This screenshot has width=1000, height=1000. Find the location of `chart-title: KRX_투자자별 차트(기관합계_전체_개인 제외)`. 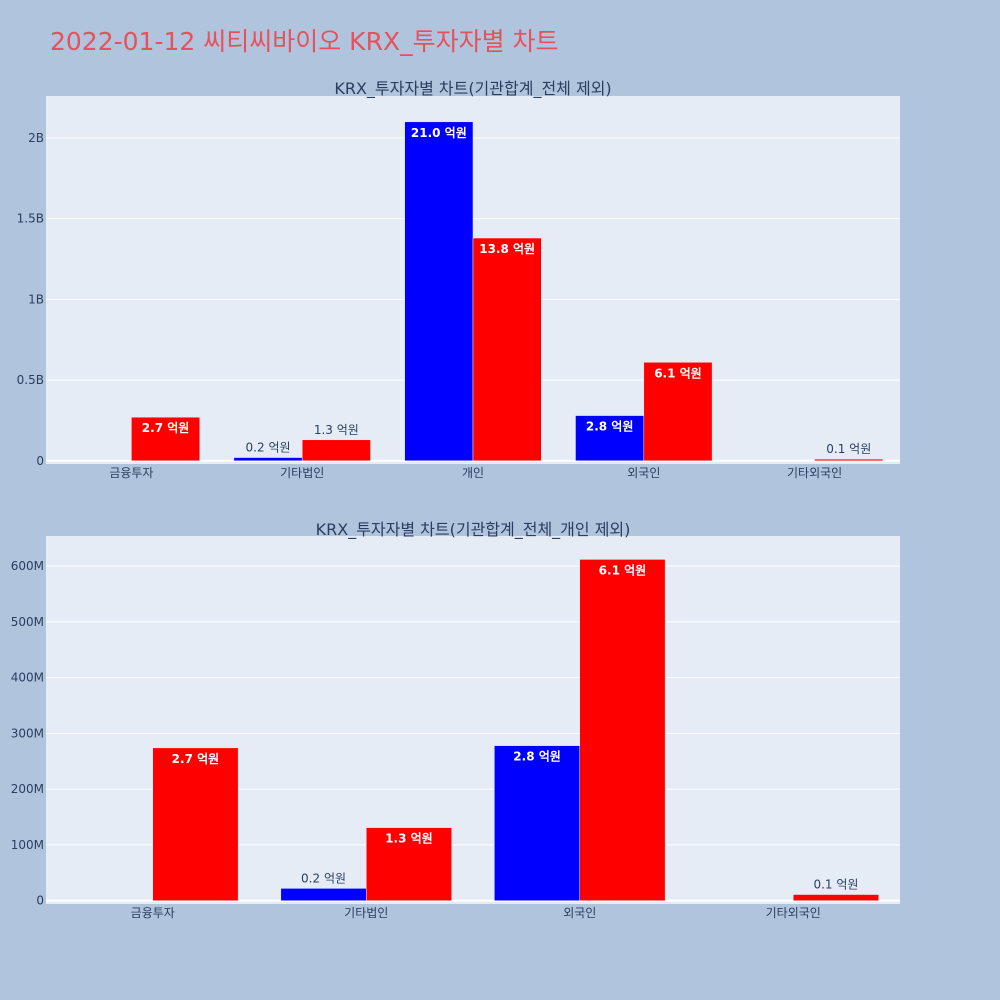

chart-title: KRX_투자자별 차트(기관합계_전체_개인 제외) is located at coordinates (473, 530).